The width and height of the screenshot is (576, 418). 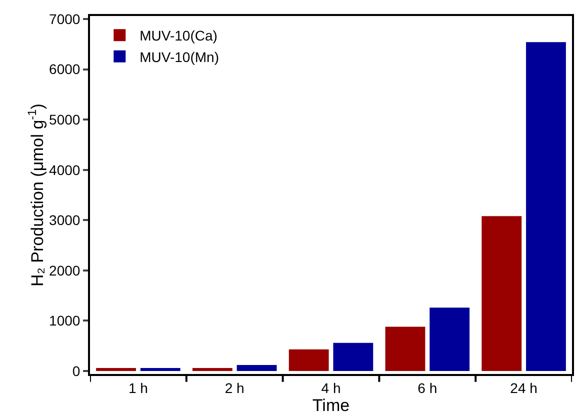 What do you see at coordinates (524, 388) in the screenshot?
I see `x-tick-label: 24 h` at bounding box center [524, 388].